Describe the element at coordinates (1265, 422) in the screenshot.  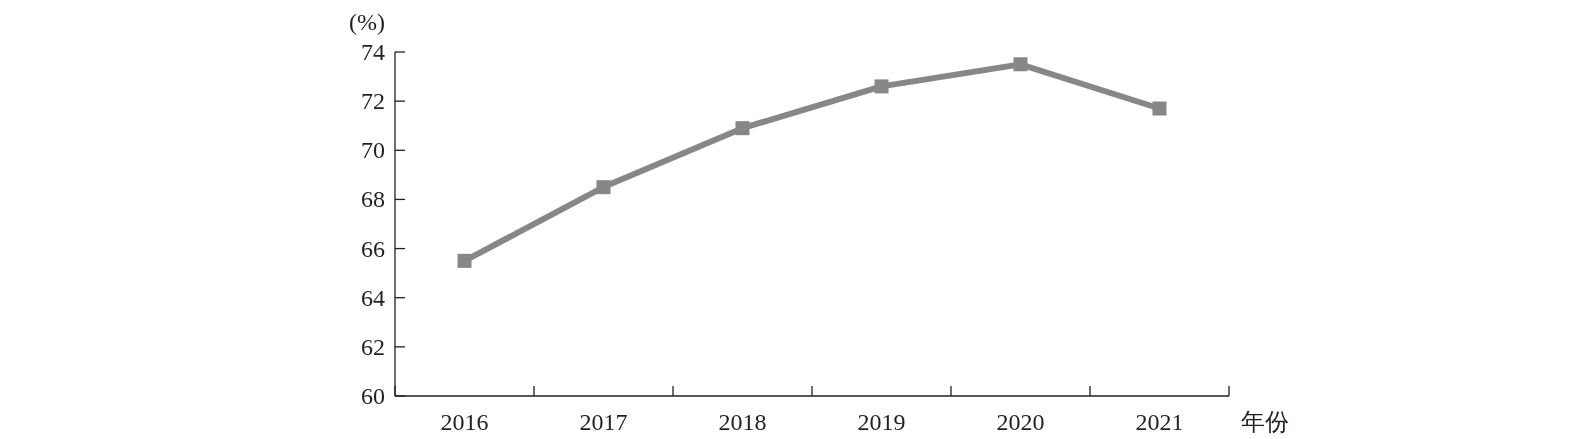
I see `xlabel: 年份` at that location.